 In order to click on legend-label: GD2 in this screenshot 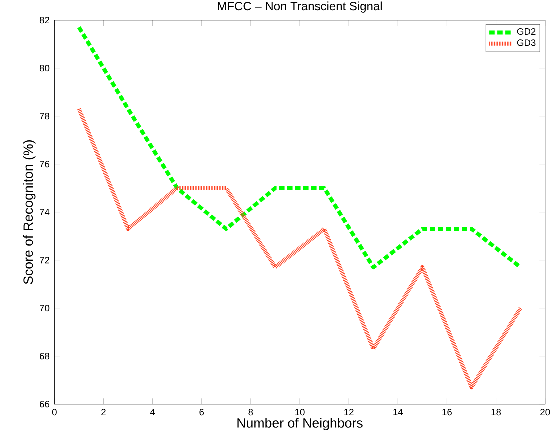, I will do `click(526, 32)`.